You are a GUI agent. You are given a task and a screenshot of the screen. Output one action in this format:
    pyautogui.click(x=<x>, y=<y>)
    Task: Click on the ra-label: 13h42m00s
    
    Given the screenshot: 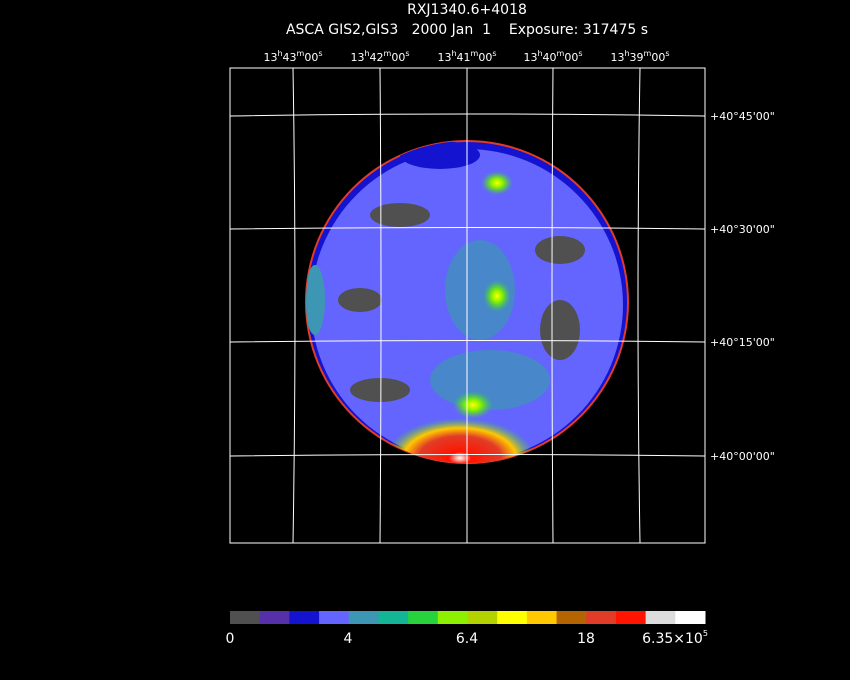 What is the action you would take?
    pyautogui.click(x=379, y=56)
    